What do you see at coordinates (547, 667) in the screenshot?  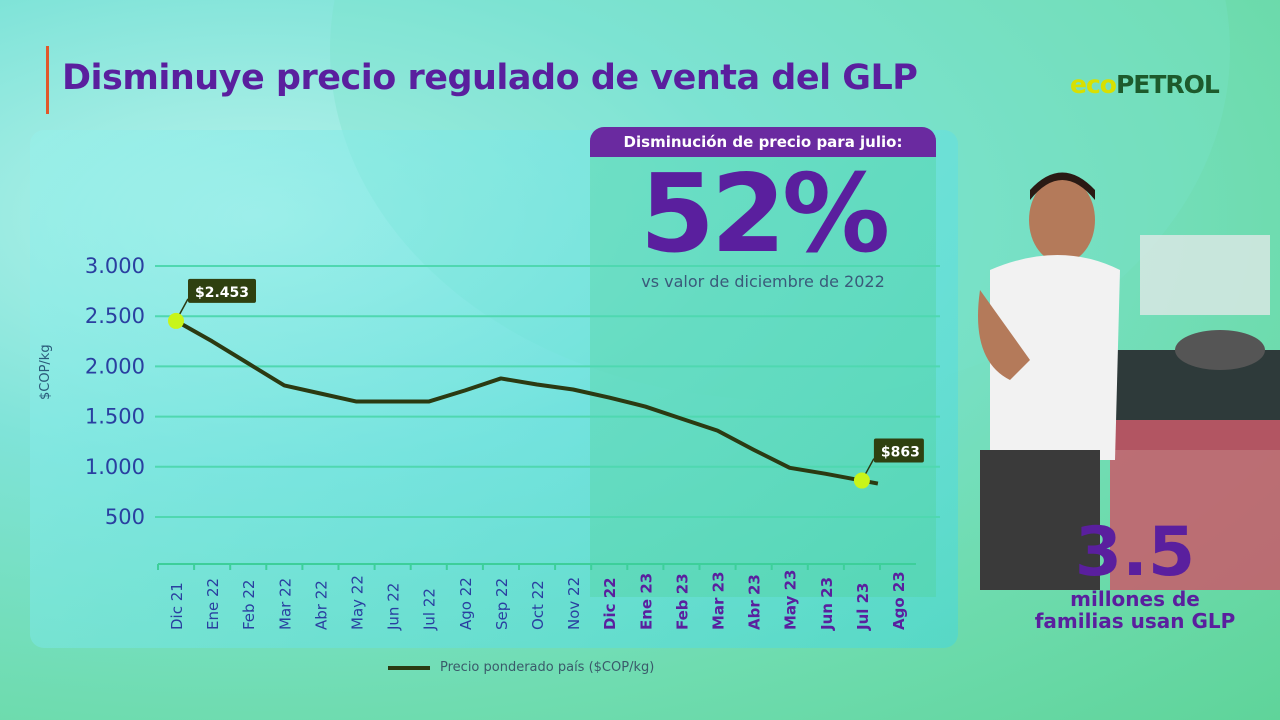 I see `legend-label: Precio ponderado país ($COP/kg)` at bounding box center [547, 667].